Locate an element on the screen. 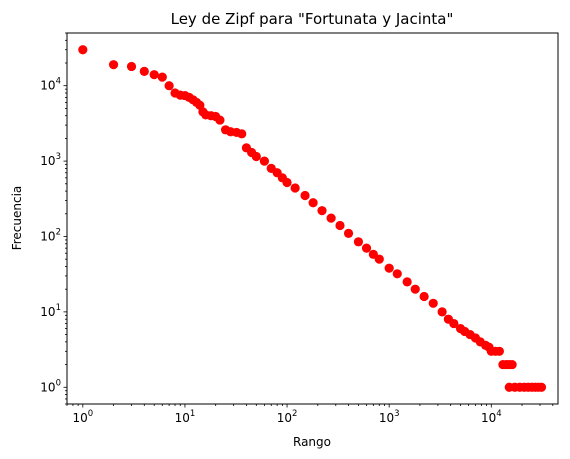  x-tick-label: 10⁰ is located at coordinates (82, 417).